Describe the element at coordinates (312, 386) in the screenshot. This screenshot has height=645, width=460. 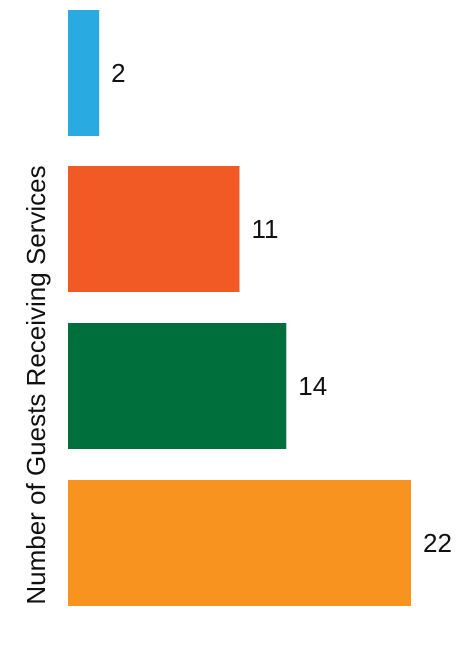
I see `value-label-2: 14` at that location.